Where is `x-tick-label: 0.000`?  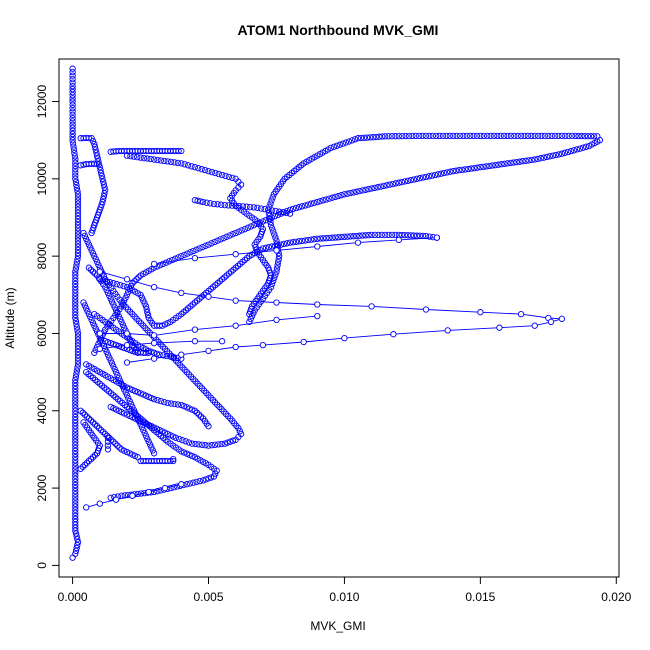 x-tick-label: 0.000 is located at coordinates (73, 597).